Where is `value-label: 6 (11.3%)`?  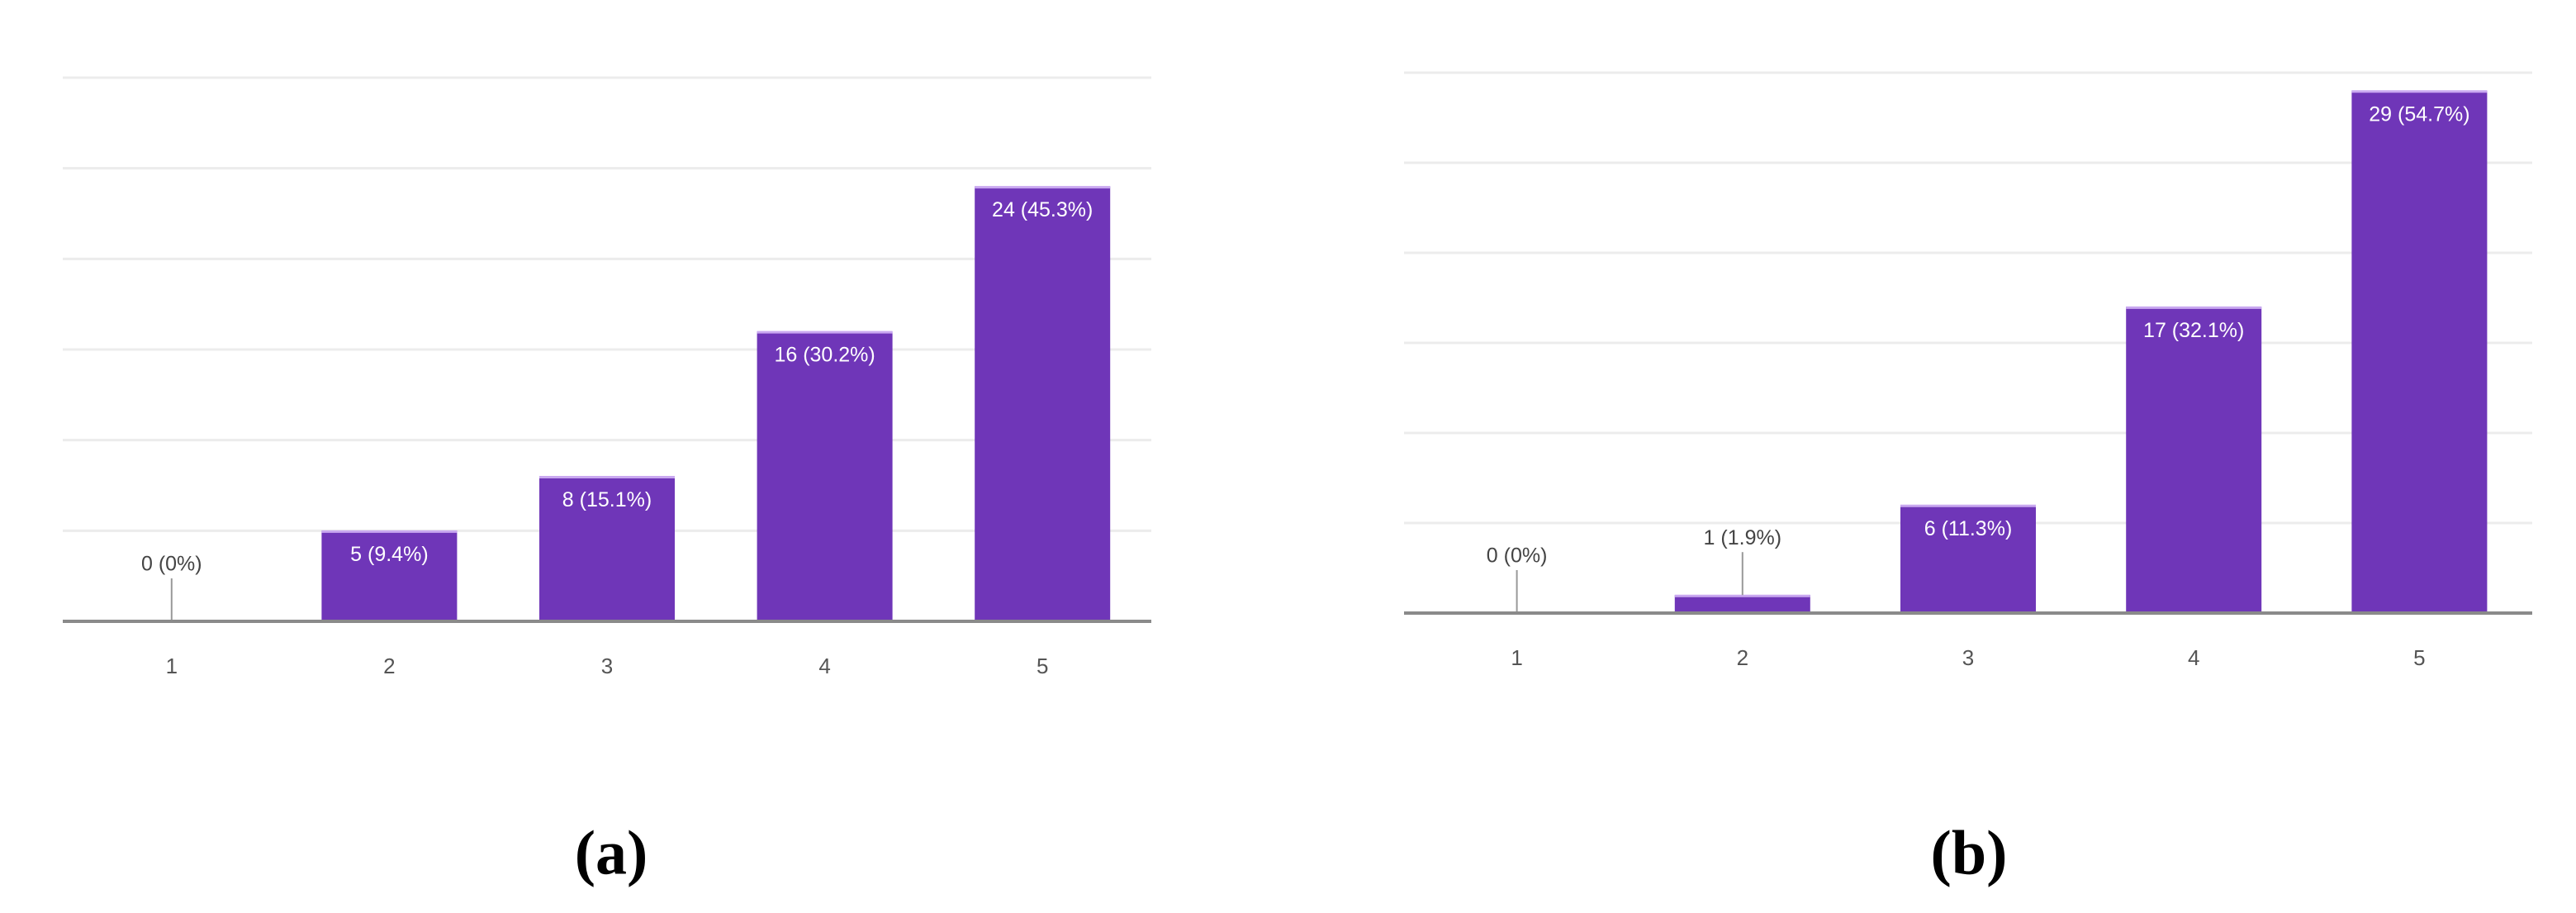 value-label: 6 (11.3%) is located at coordinates (1968, 528).